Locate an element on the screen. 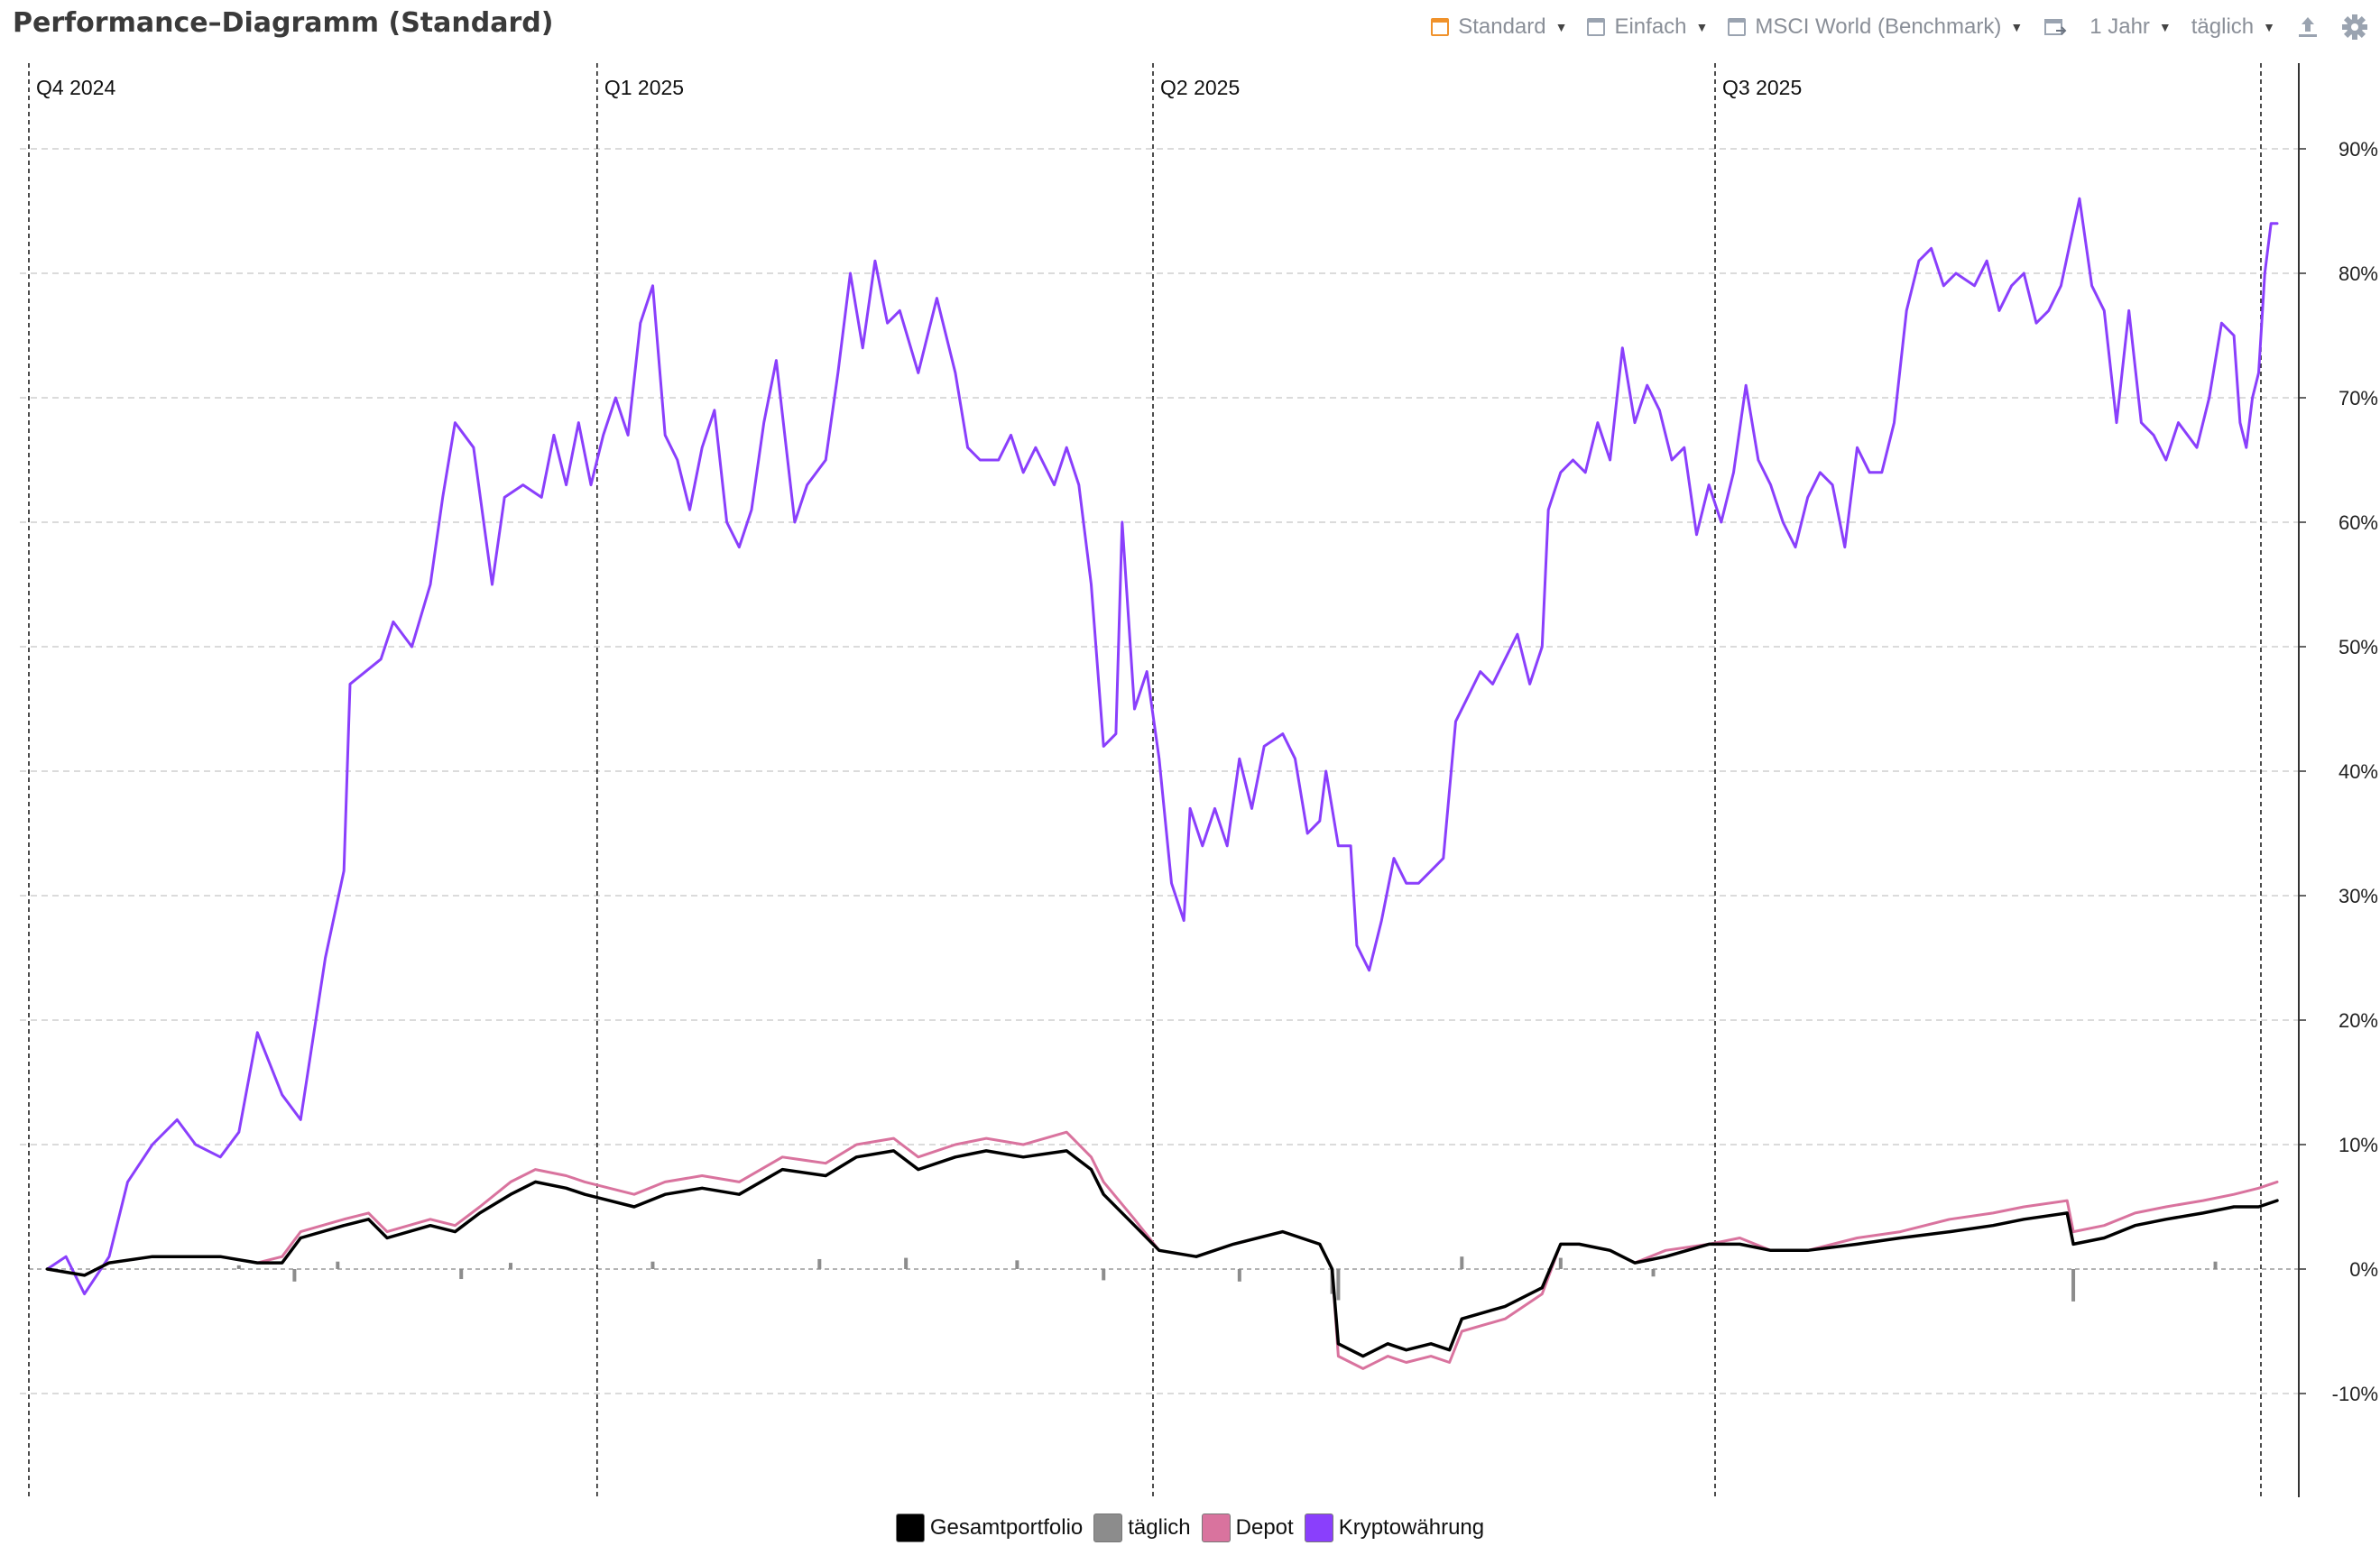 The image size is (2380, 1564). y-tick-label: 60% is located at coordinates (2358, 523).